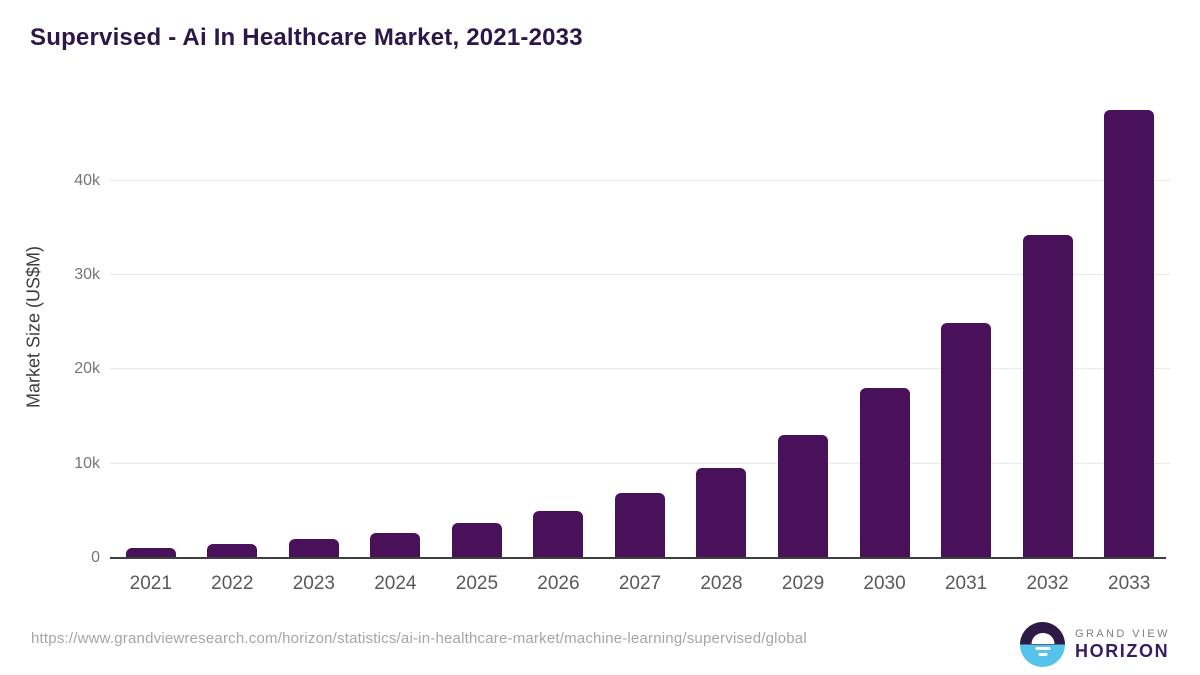 The image size is (1200, 675). Describe the element at coordinates (884, 583) in the screenshot. I see `x-tick-label: 2030` at that location.